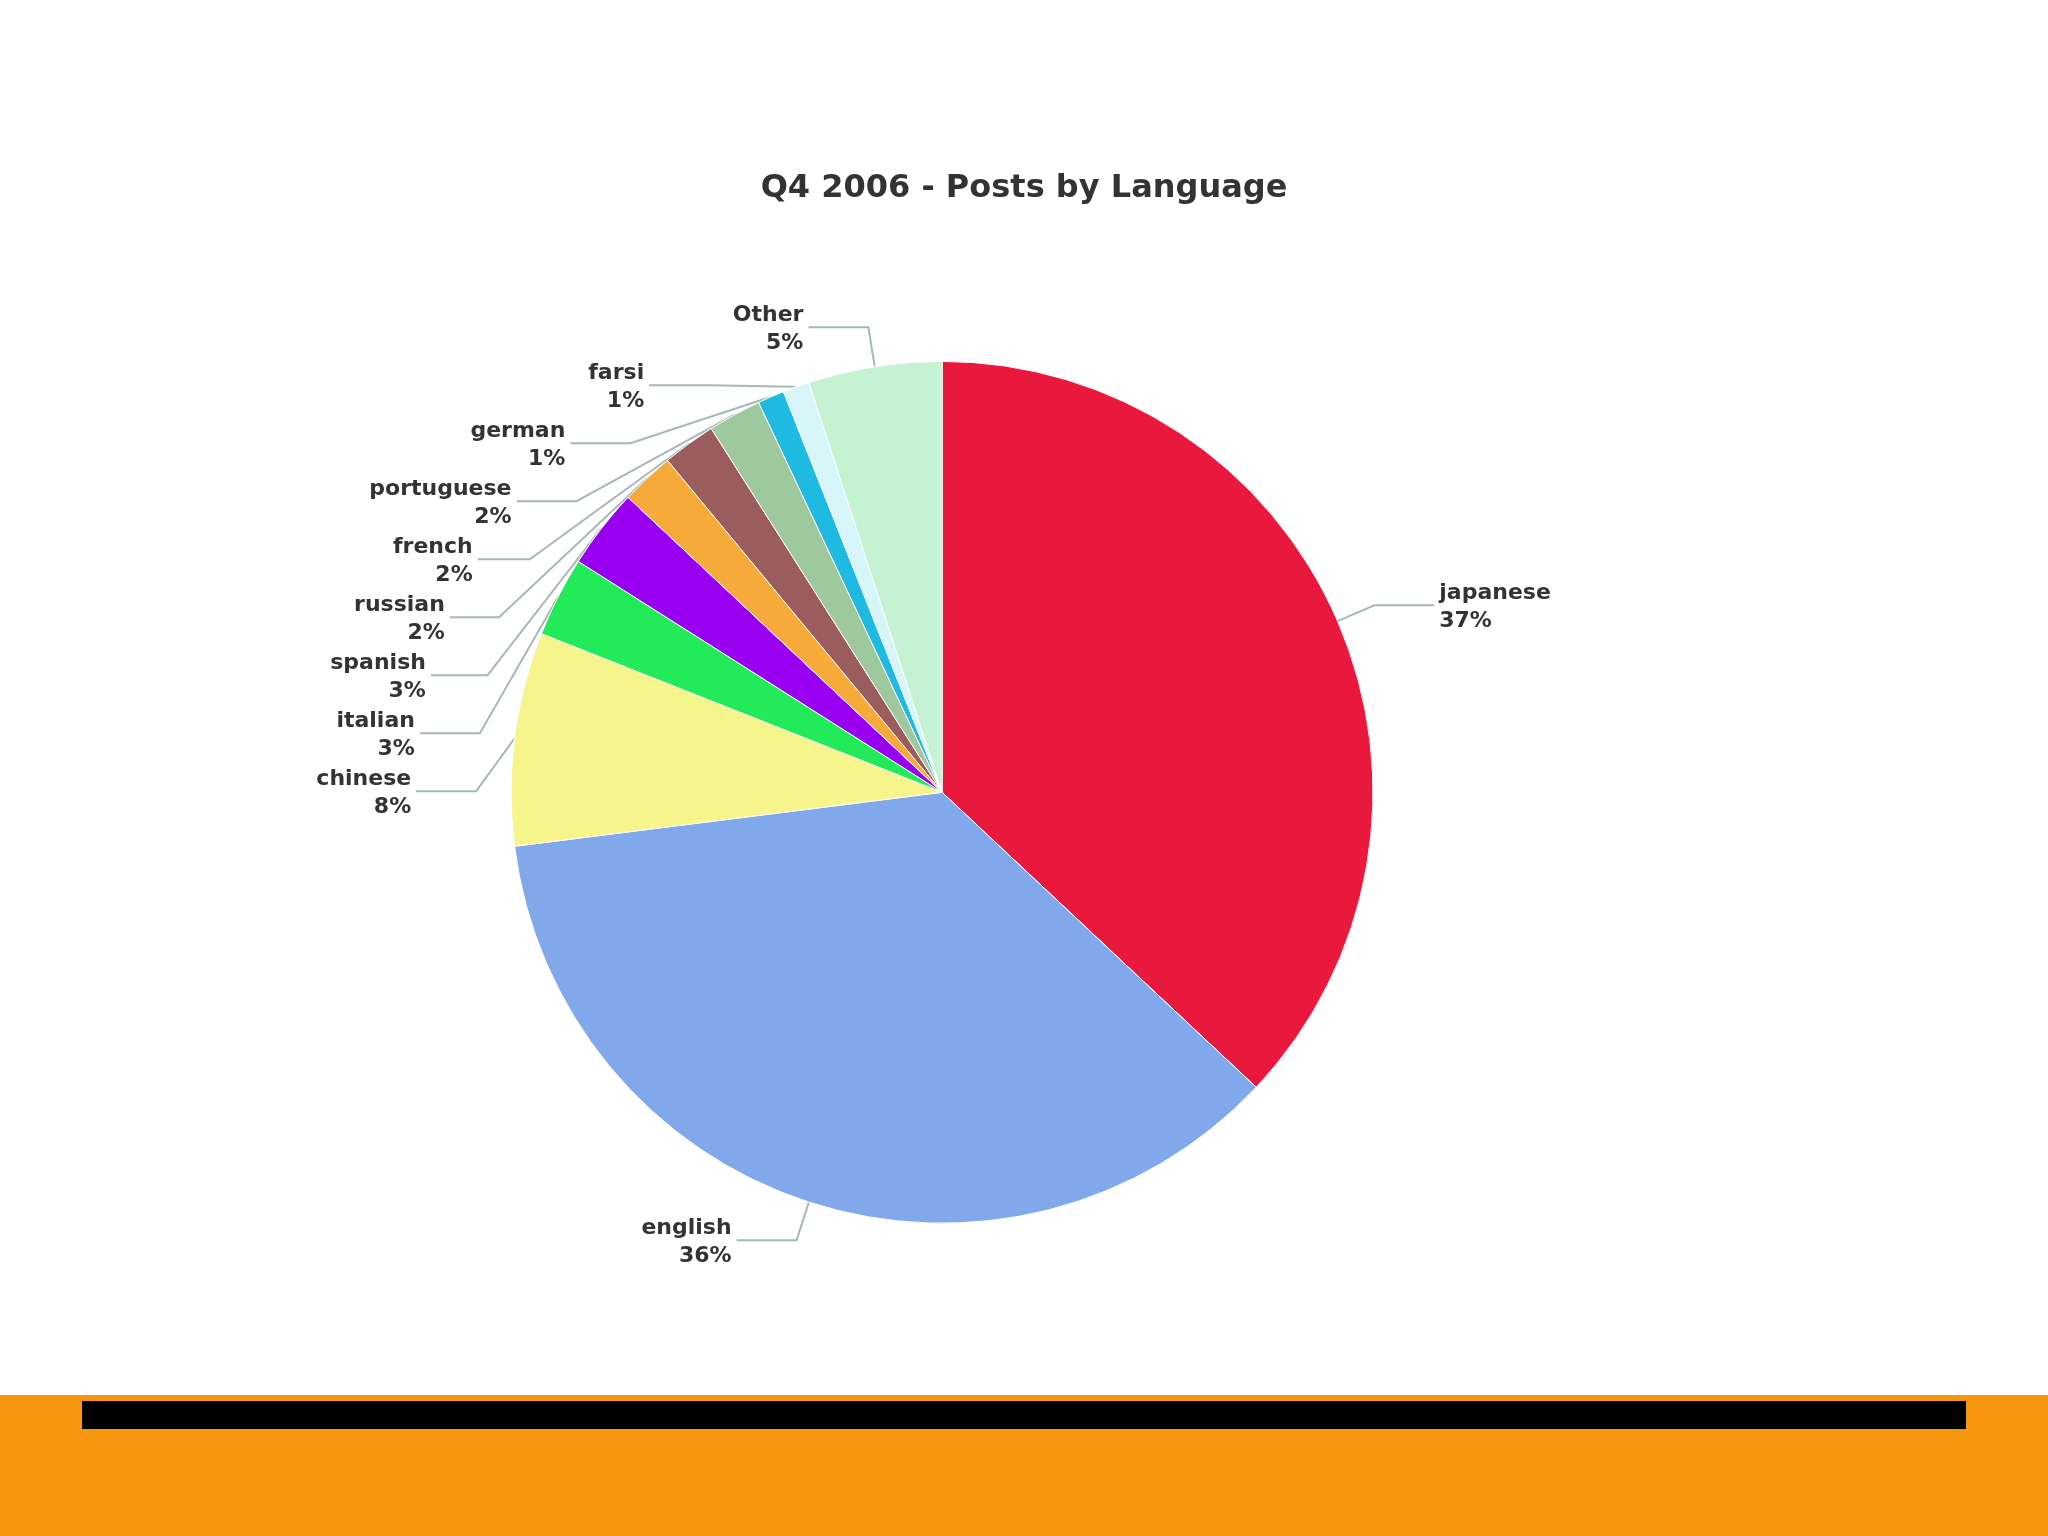  I want to click on slice-label: english, so click(686, 1226).